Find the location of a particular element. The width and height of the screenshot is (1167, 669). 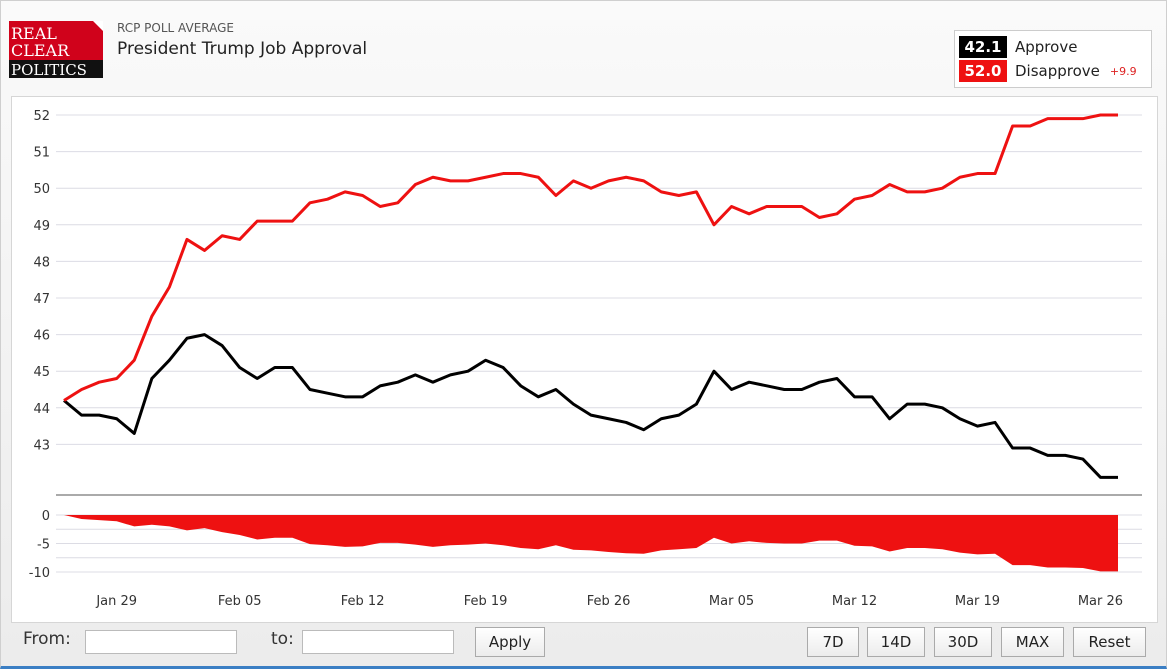

spread-value: +9.9 is located at coordinates (1123, 71).